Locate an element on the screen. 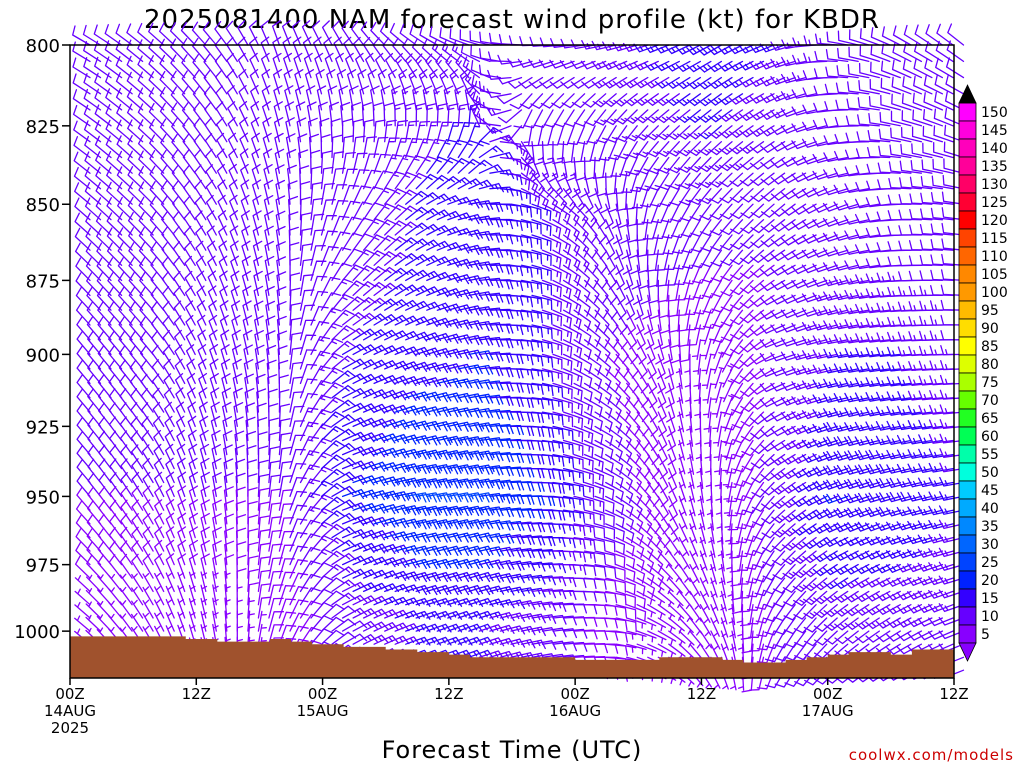 This screenshot has width=1024, height=768. colorbar-label: 115 is located at coordinates (994, 239).